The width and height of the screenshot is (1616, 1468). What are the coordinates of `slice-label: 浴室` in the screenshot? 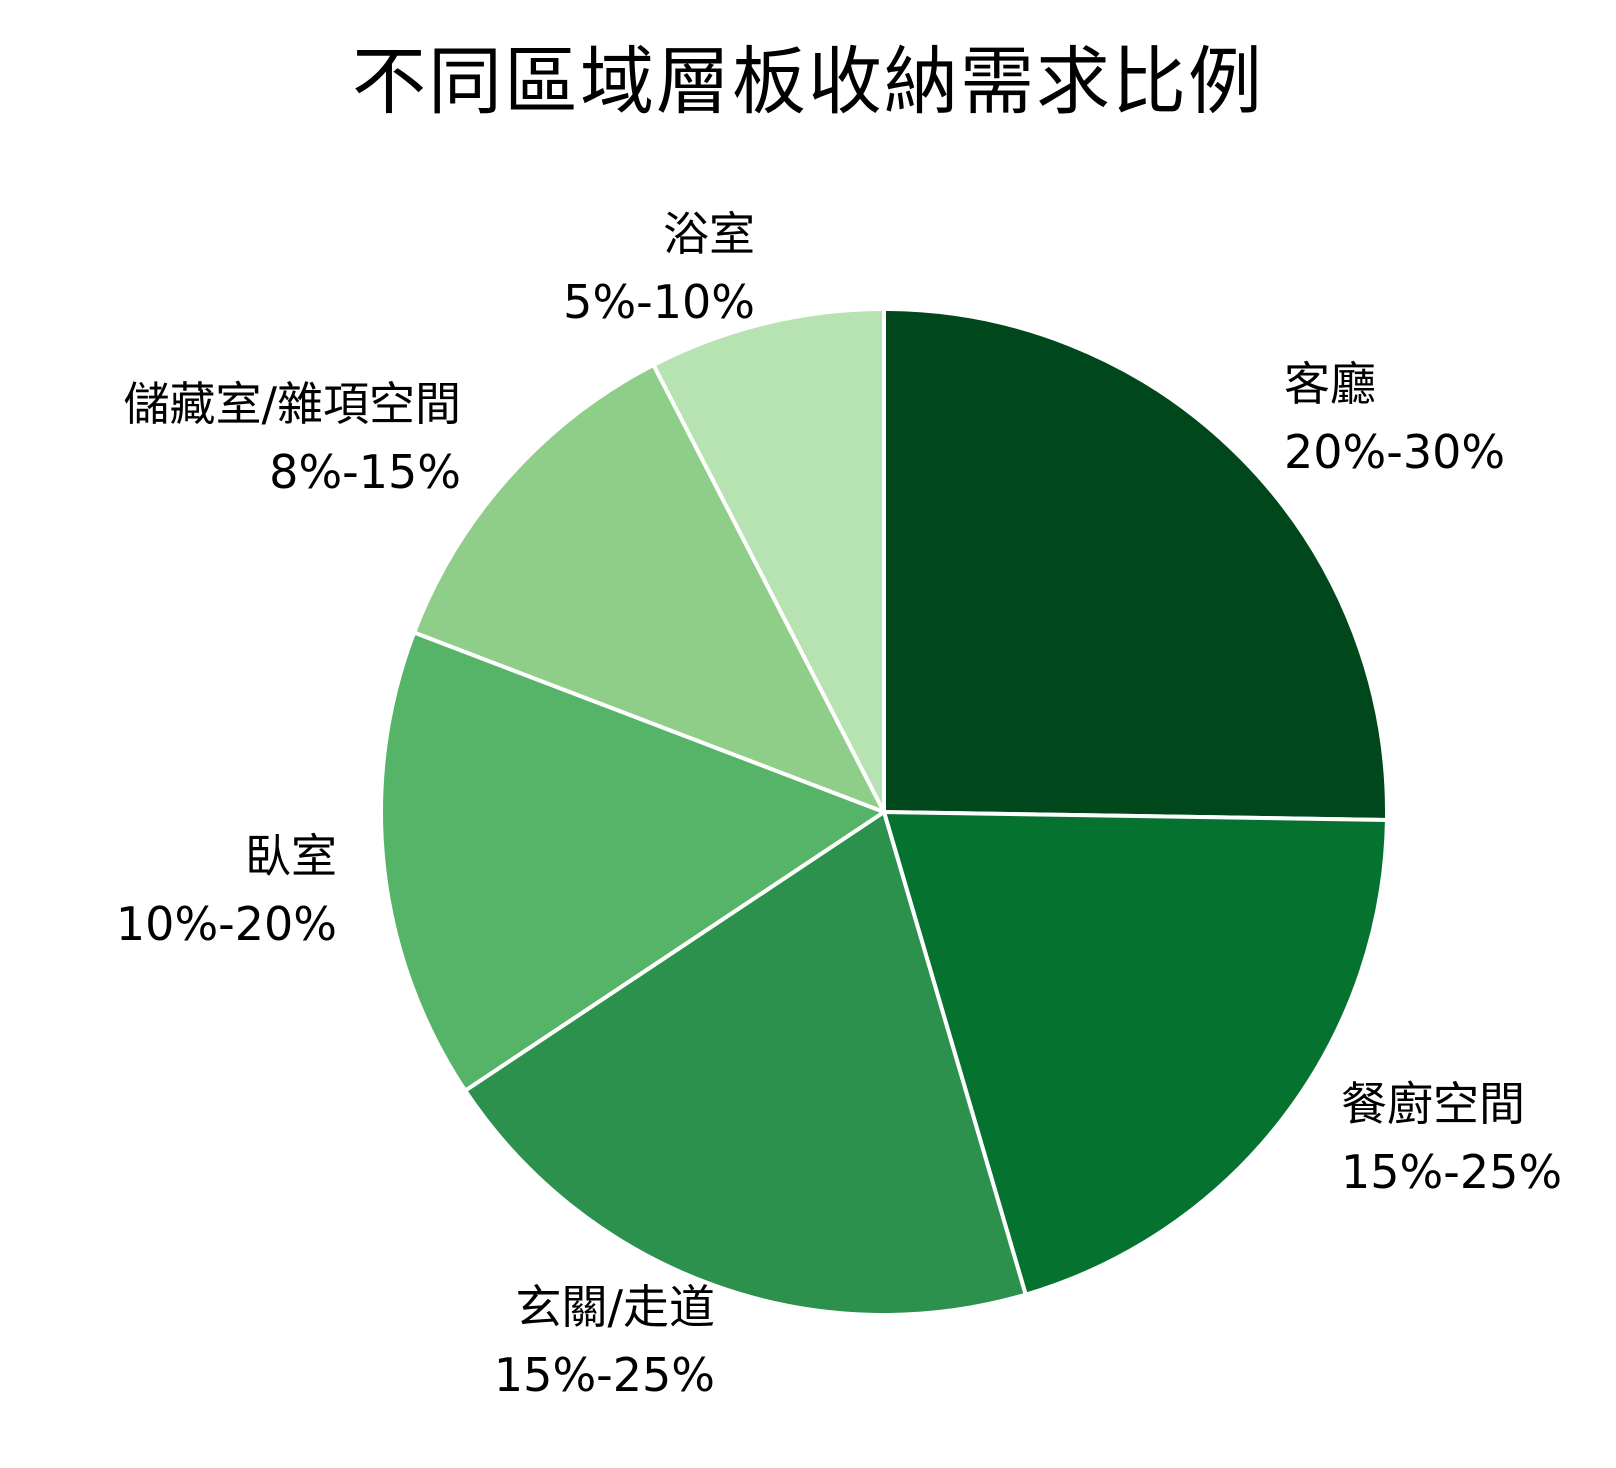 It's located at (709, 234).